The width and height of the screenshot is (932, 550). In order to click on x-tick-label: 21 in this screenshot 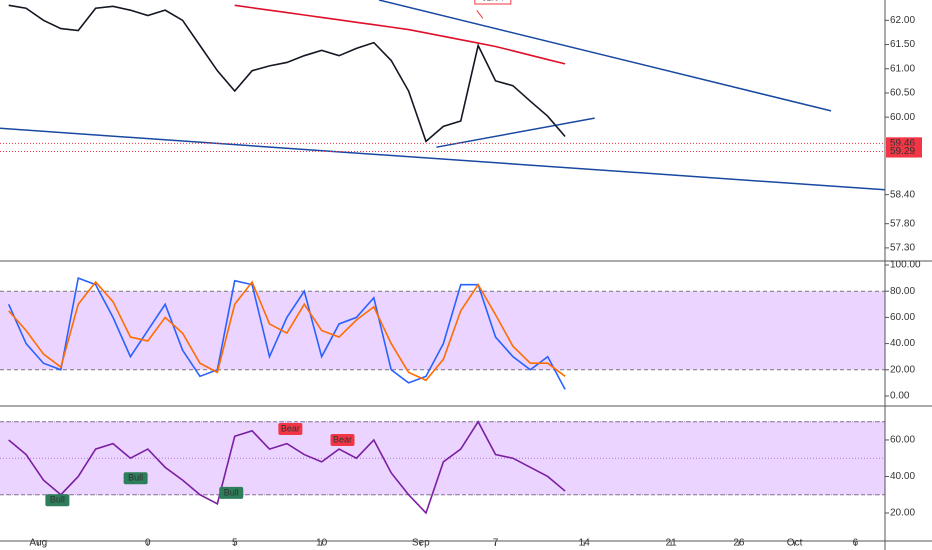, I will do `click(672, 543)`.